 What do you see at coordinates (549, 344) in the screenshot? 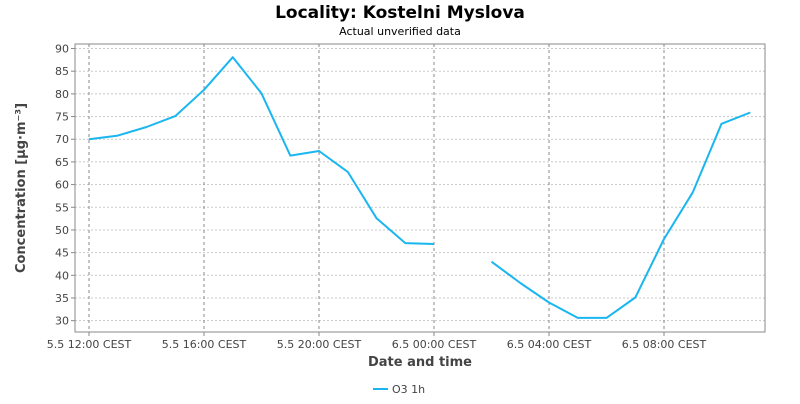
I see `x-tick-label: 6.5 04:00 CEST` at bounding box center [549, 344].